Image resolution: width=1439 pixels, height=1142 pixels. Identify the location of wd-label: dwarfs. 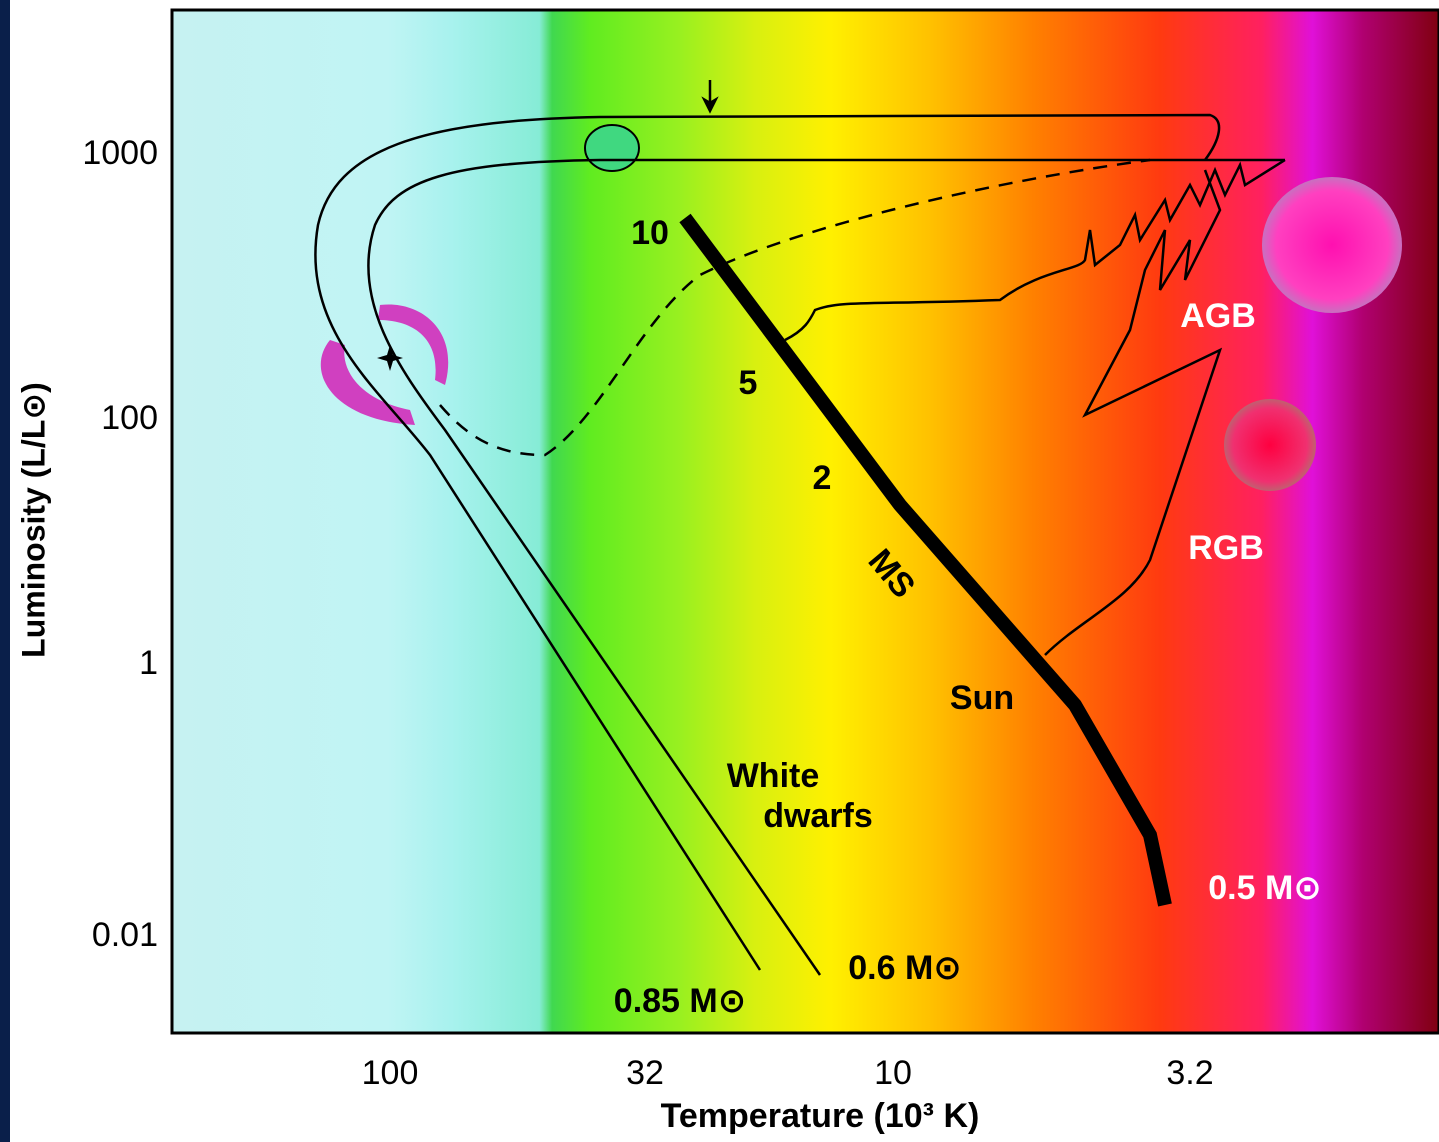
(818, 816).